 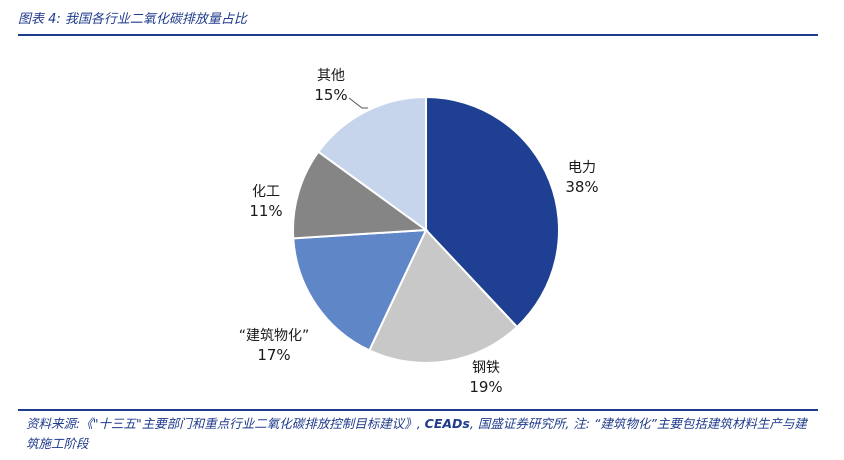 What do you see at coordinates (581, 187) in the screenshot?
I see `slice-value-label-1: 38%` at bounding box center [581, 187].